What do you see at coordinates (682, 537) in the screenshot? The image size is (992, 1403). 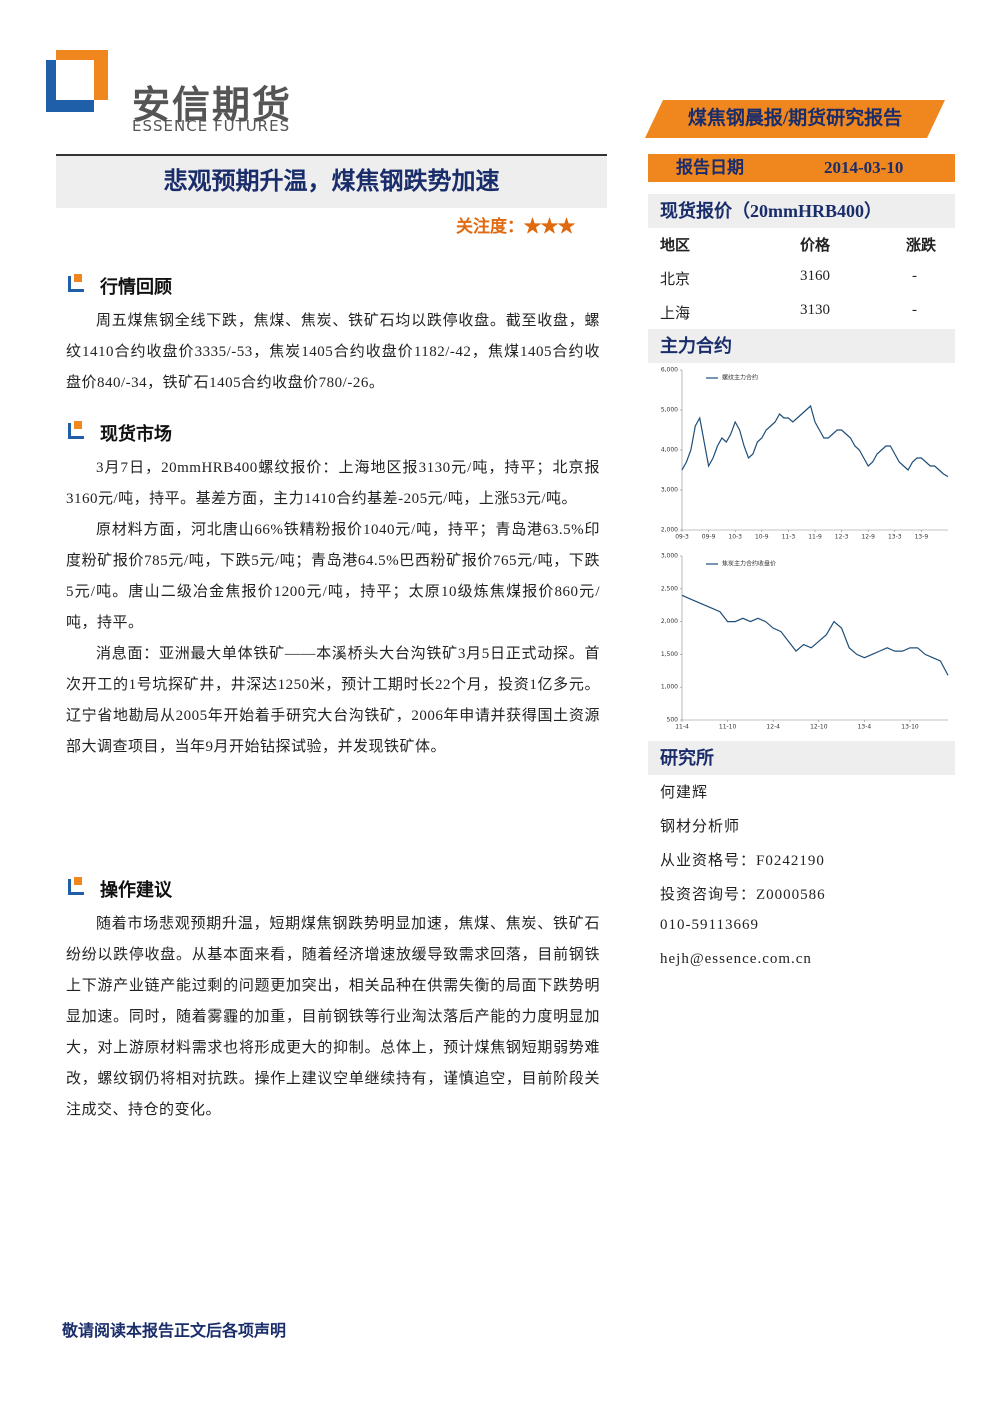 I see `x-tick-label: 09-3` at bounding box center [682, 537].